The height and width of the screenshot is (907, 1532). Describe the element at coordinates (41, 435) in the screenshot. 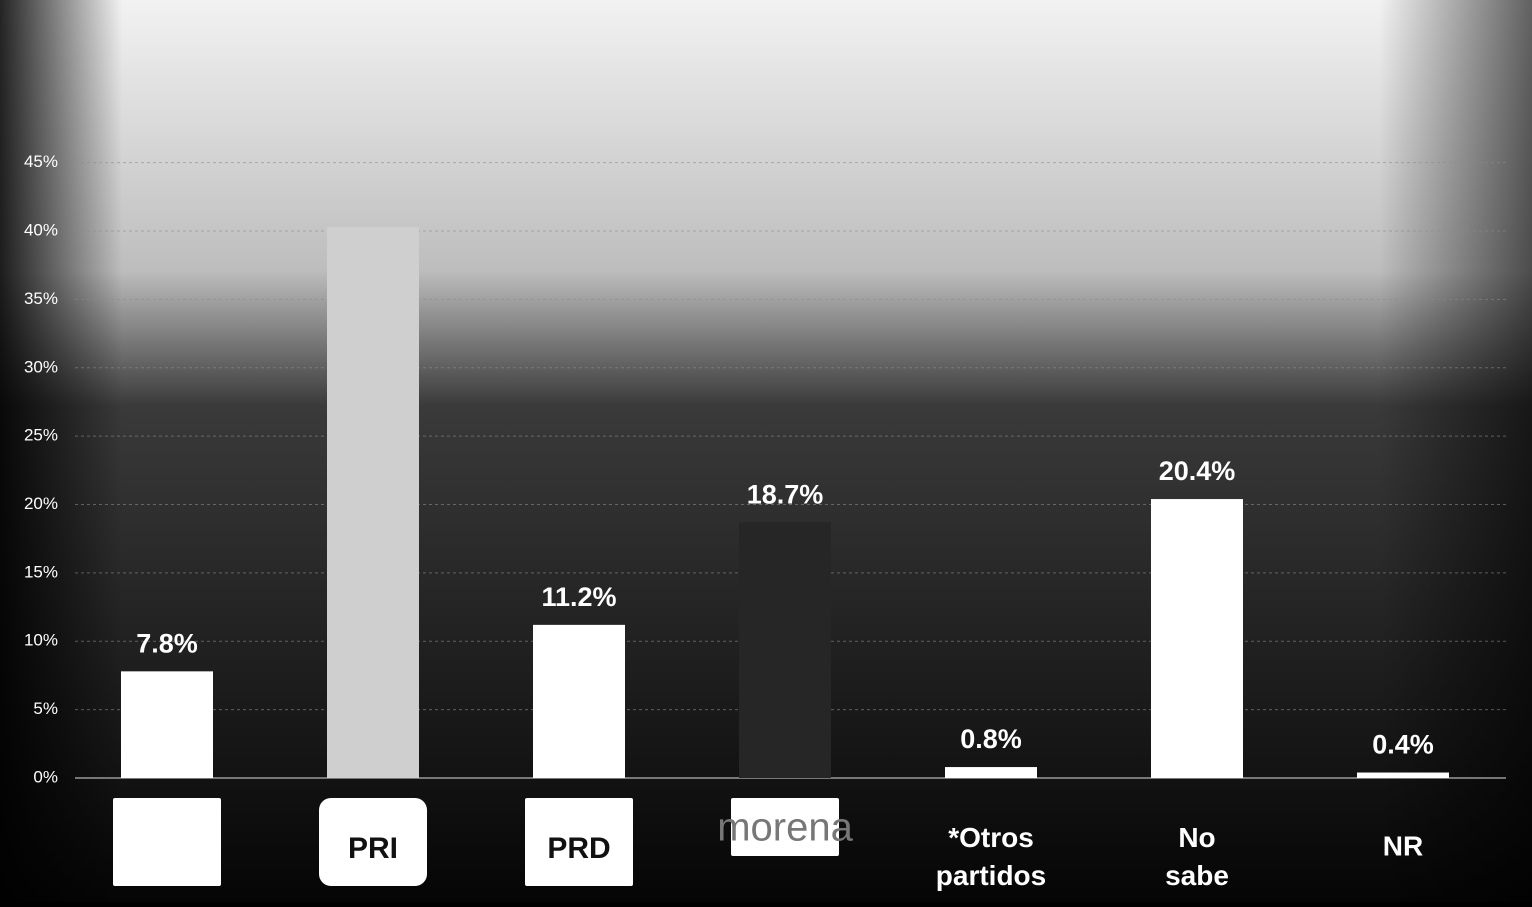

I see `y-tick-label: 25%` at that location.